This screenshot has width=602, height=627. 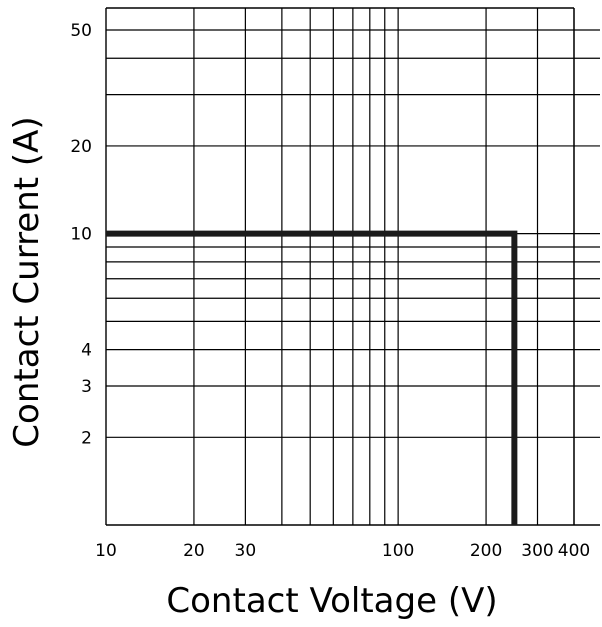 What do you see at coordinates (331, 601) in the screenshot?
I see `x-axis-title: Contact Voltage (V)` at bounding box center [331, 601].